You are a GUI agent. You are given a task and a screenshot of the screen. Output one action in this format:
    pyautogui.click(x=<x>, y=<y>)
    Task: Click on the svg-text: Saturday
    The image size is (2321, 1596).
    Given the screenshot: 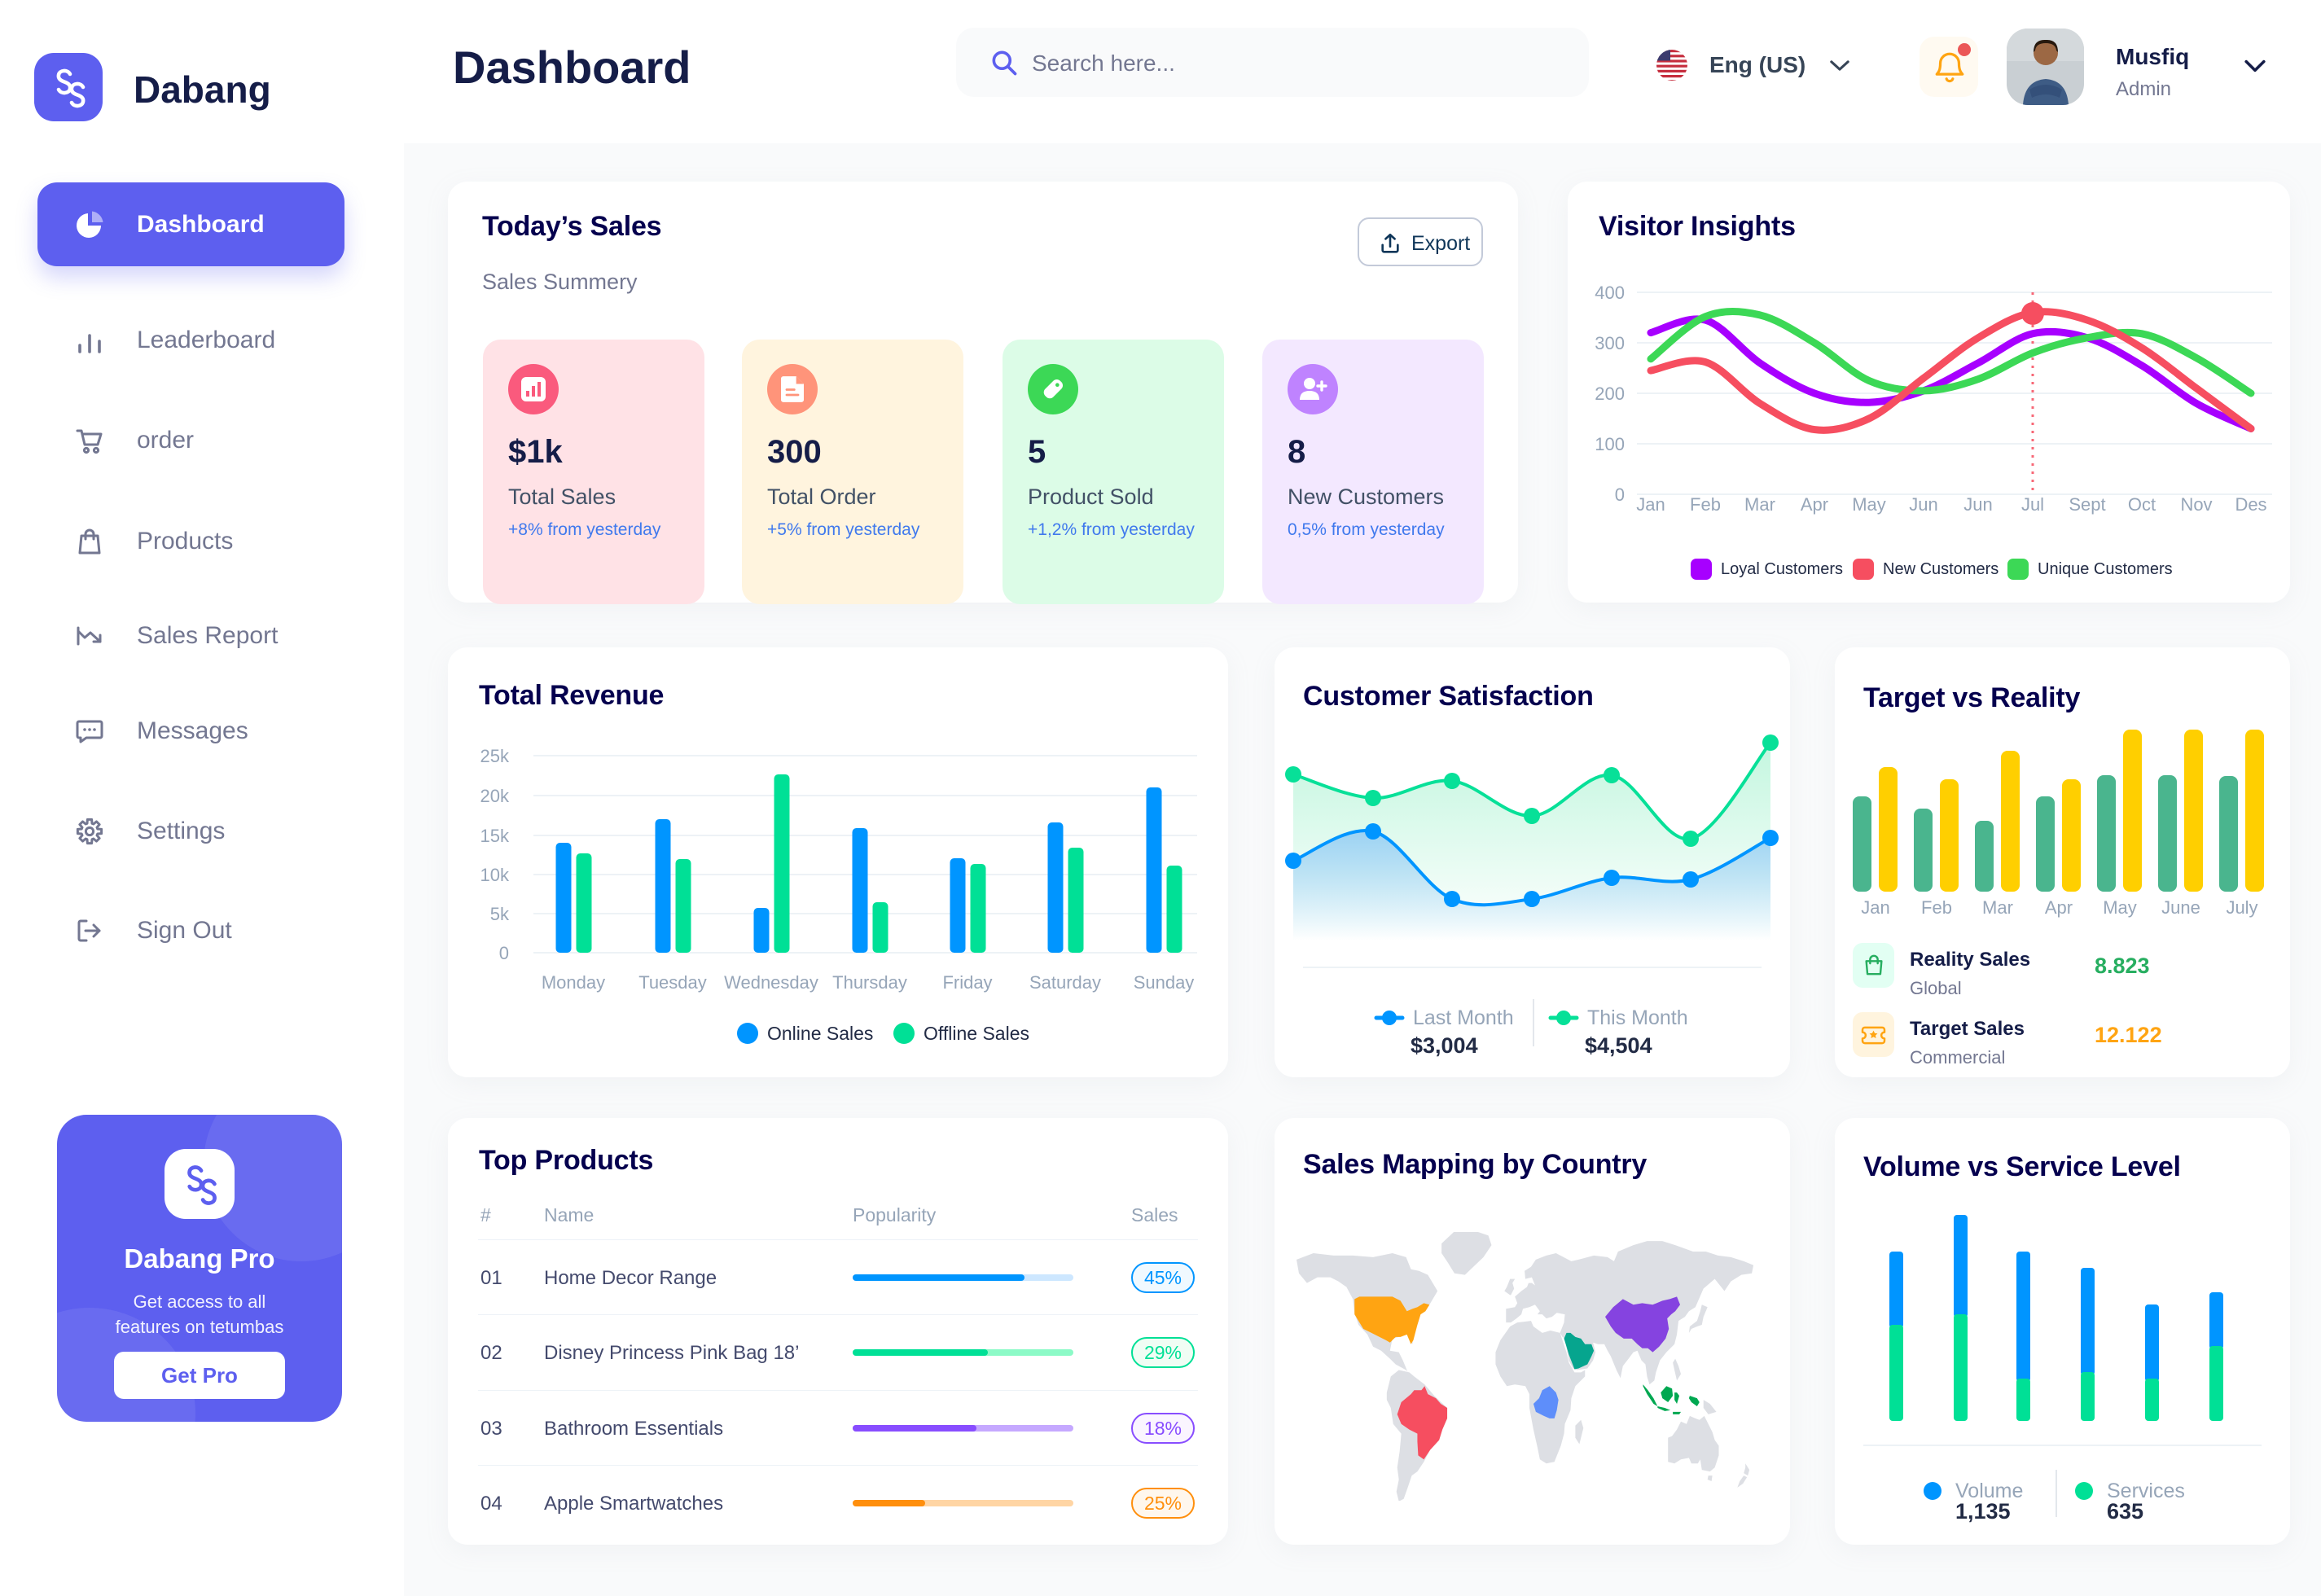 What is the action you would take?
    pyautogui.click(x=1065, y=982)
    